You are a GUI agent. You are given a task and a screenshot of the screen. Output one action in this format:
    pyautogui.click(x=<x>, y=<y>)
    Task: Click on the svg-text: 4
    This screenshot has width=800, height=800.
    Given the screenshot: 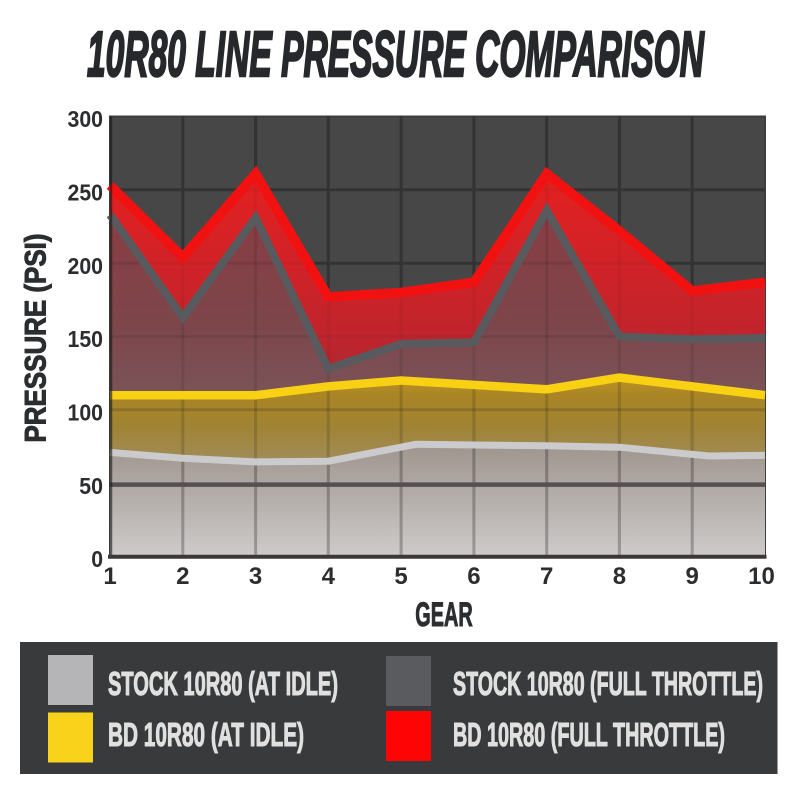 What is the action you would take?
    pyautogui.click(x=329, y=576)
    